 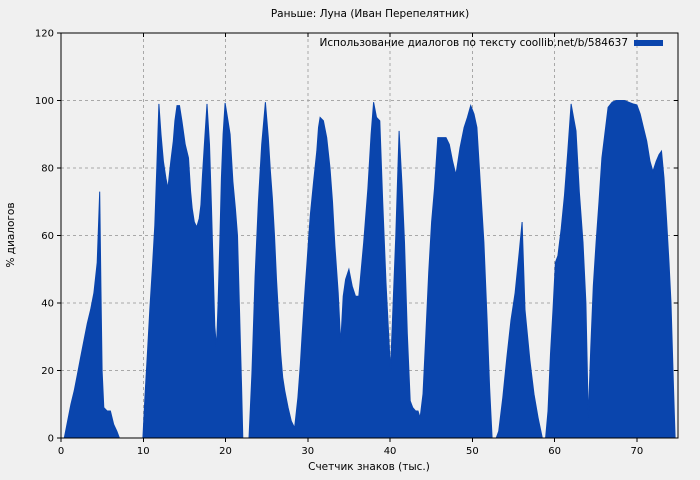 What do you see at coordinates (390, 451) in the screenshot?
I see `x-tick-label: 40` at bounding box center [390, 451].